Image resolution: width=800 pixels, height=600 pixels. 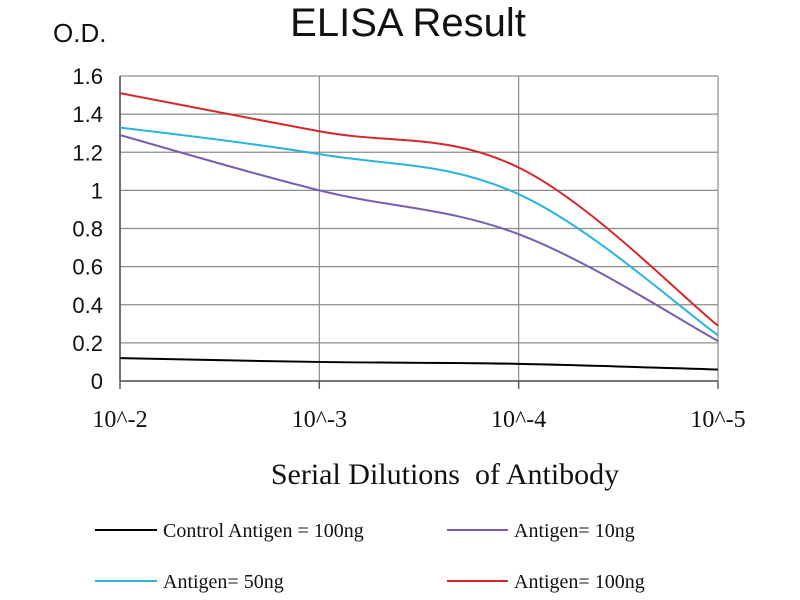 I want to click on y-tick-label: 1.2, so click(x=87, y=152).